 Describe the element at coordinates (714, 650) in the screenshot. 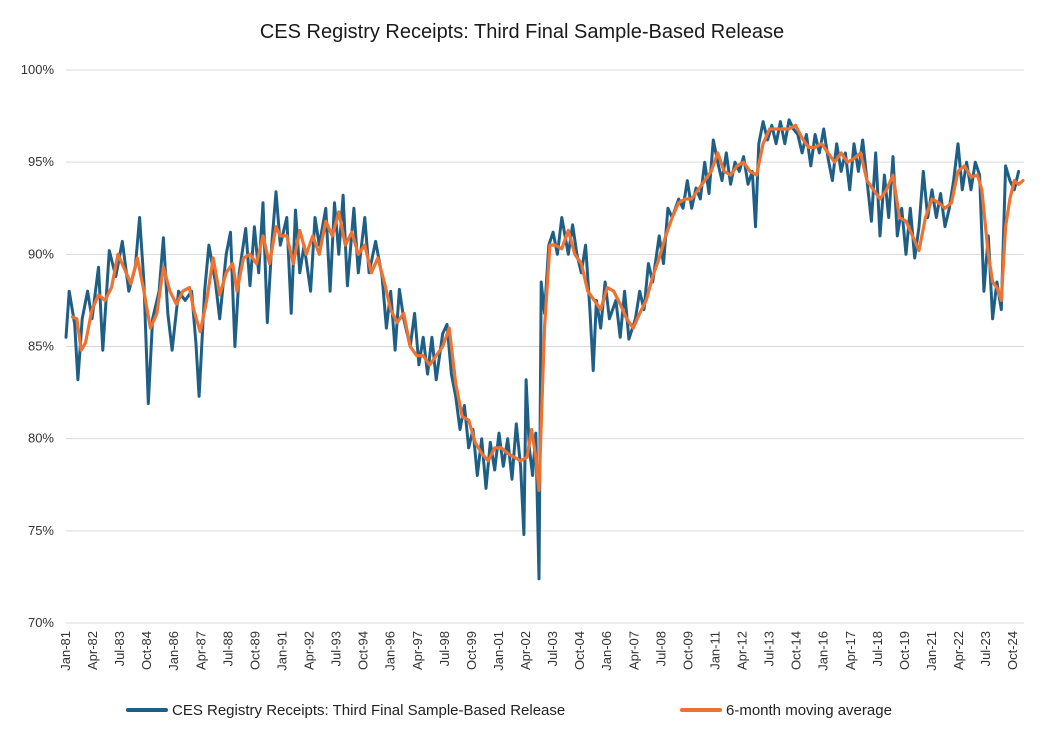

I see `x-tick-label: Jan-11` at that location.